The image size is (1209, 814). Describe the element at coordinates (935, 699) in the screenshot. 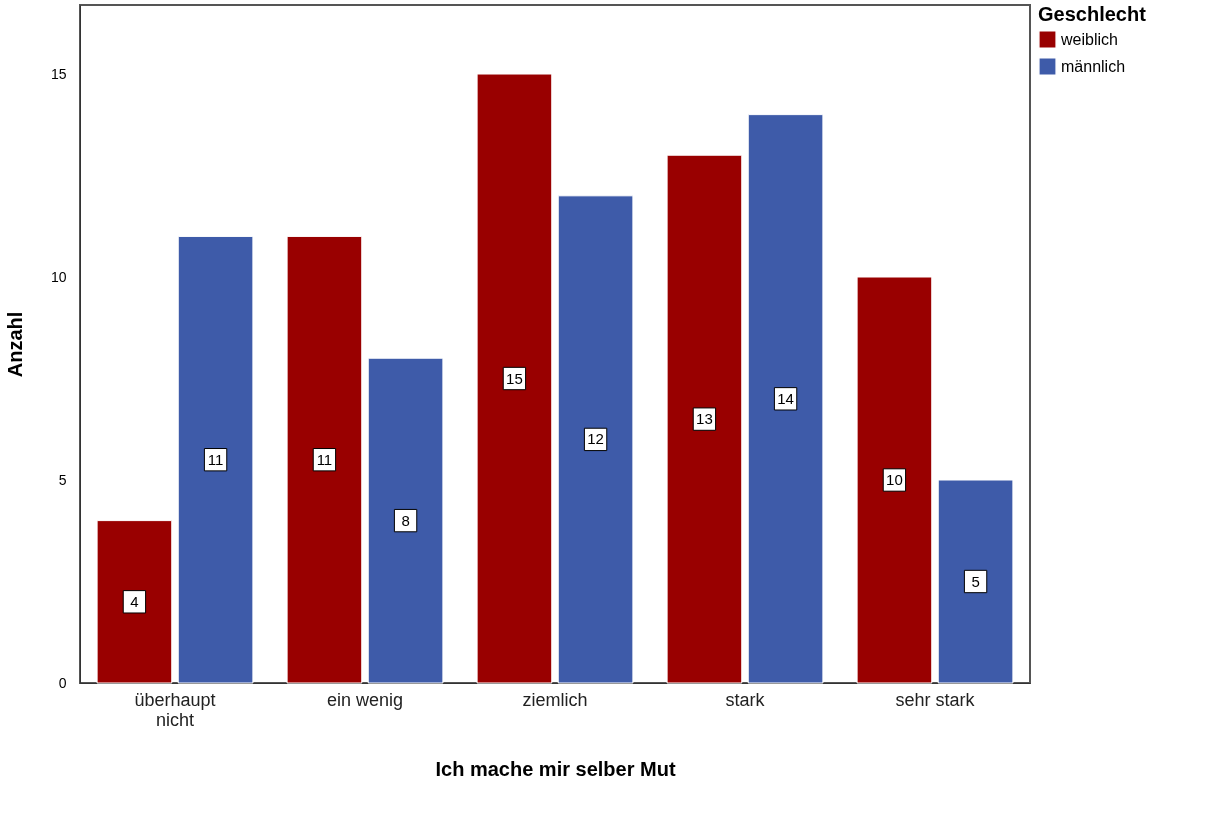

I see `x-tick-label: sehr stark` at that location.